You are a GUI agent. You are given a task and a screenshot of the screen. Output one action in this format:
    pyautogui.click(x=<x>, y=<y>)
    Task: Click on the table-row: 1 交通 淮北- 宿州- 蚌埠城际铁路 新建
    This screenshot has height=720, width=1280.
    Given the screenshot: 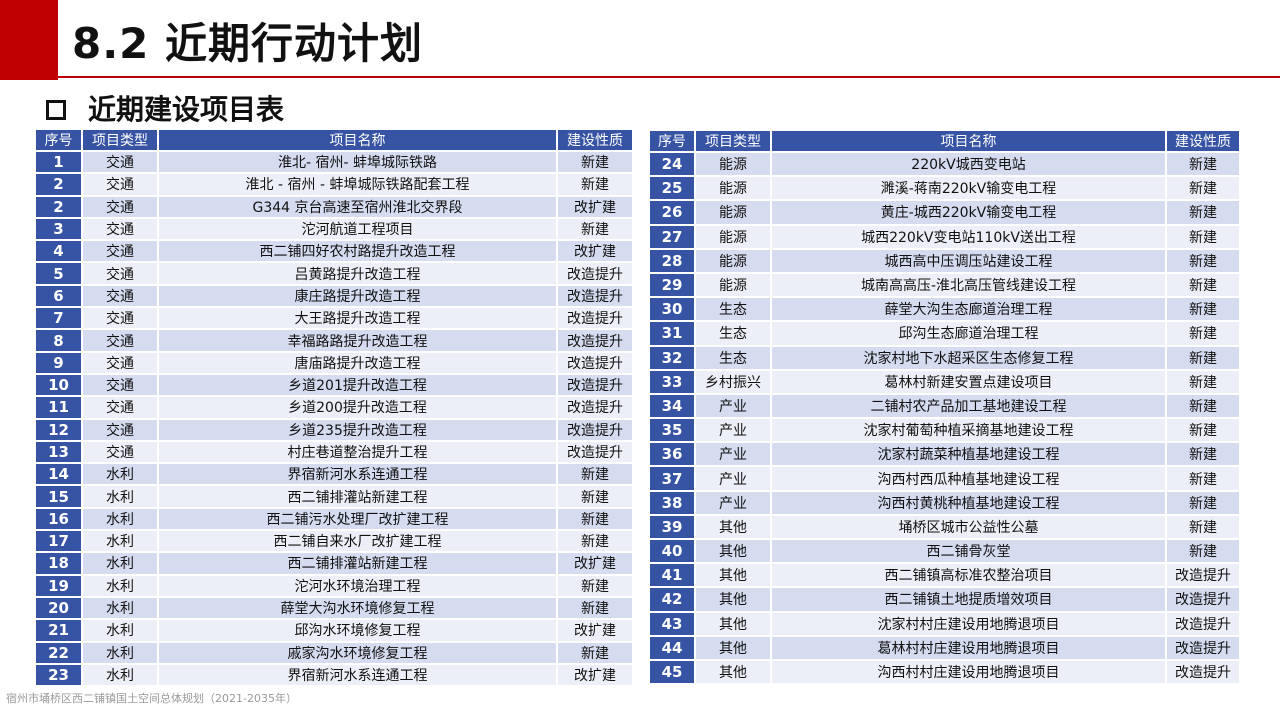 What is the action you would take?
    pyautogui.click(x=334, y=162)
    